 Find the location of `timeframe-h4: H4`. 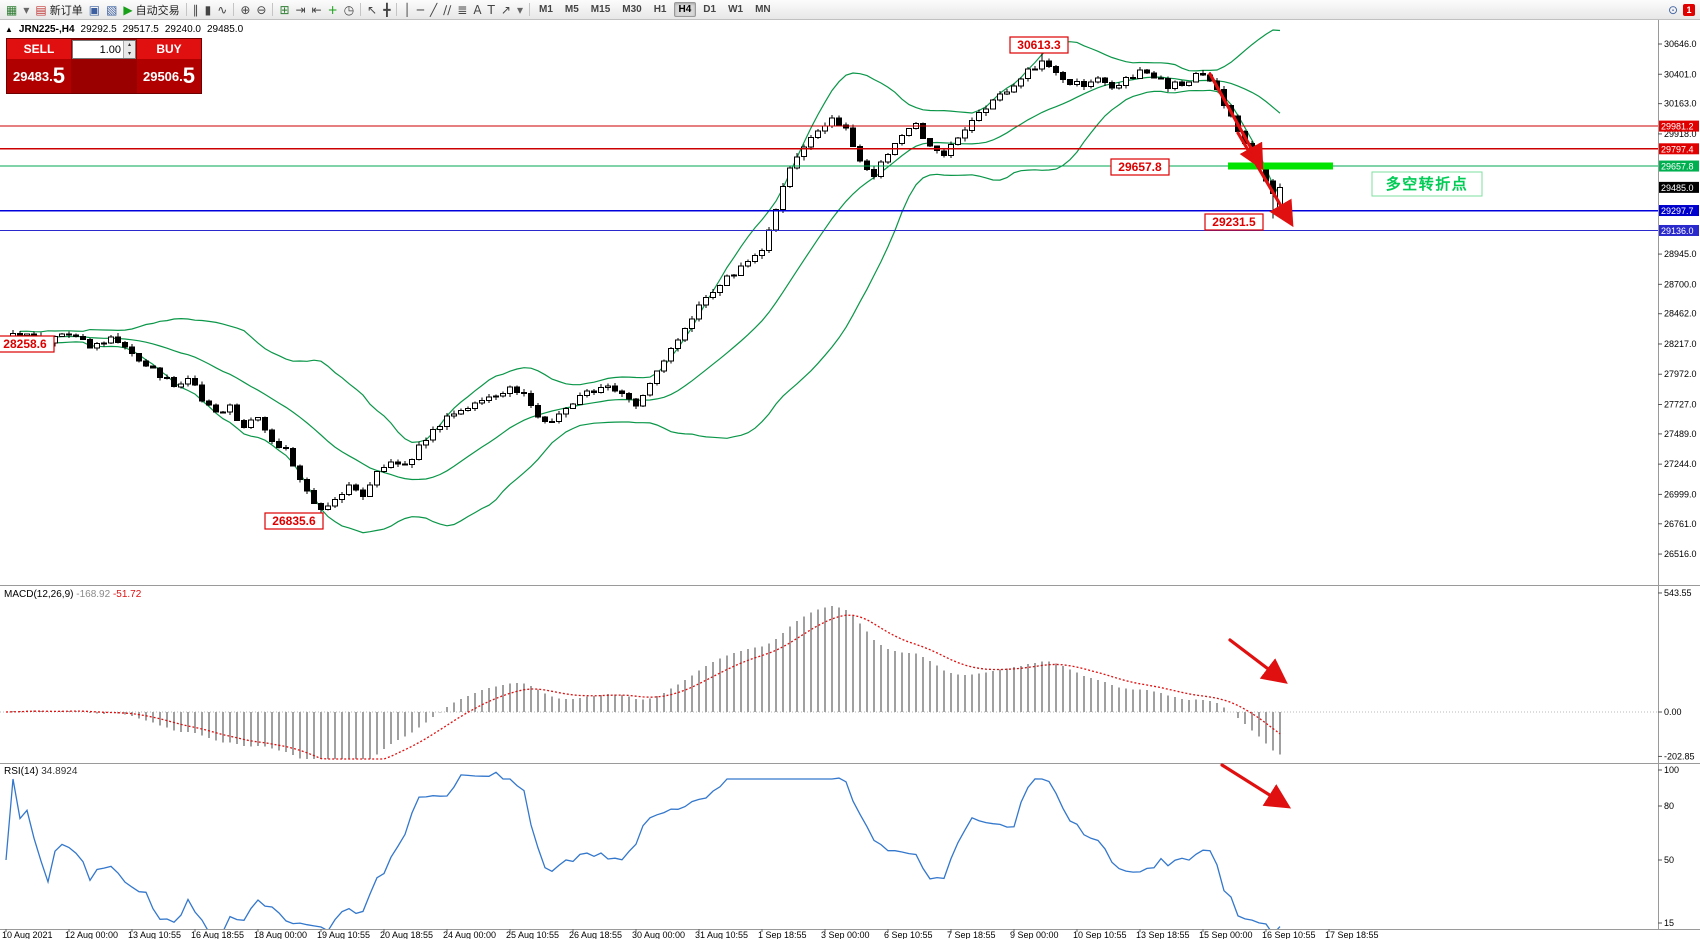

timeframe-h4: H4 is located at coordinates (685, 9).